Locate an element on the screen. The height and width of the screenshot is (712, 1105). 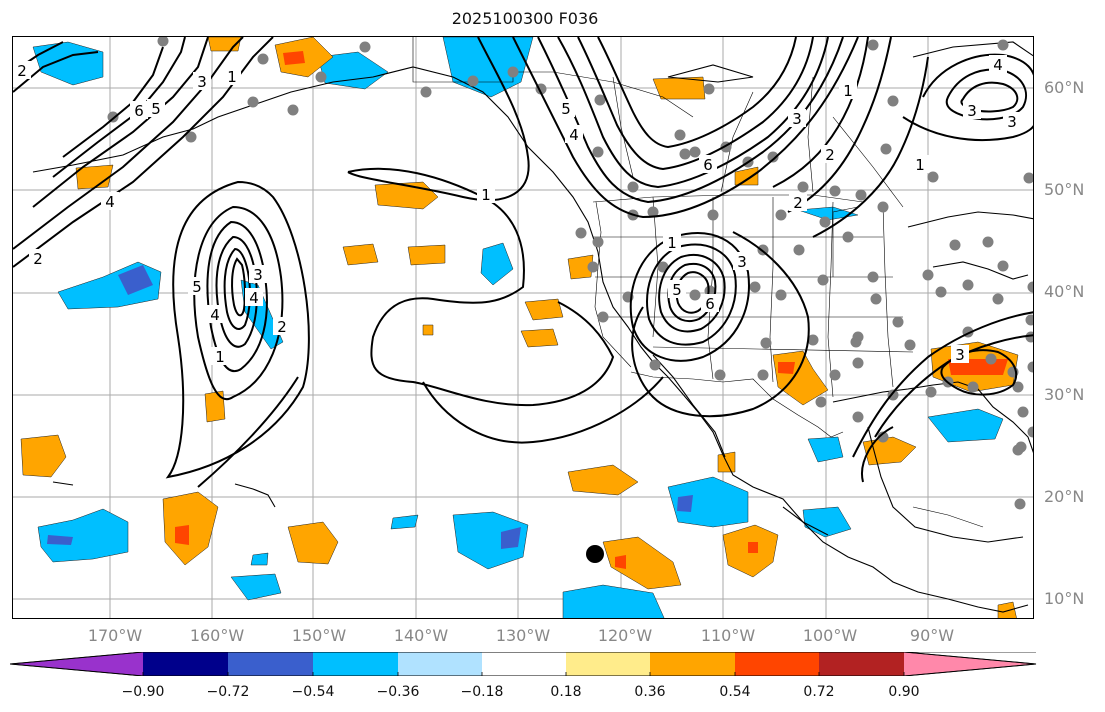
map-title: 2025100300 F036 is located at coordinates (525, 18).